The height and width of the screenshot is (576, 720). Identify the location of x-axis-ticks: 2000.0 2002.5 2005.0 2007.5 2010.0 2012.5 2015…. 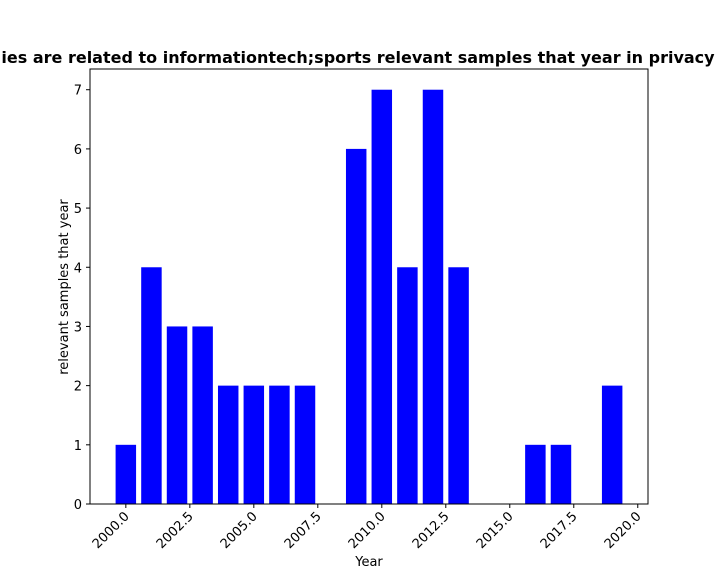
(367, 528).